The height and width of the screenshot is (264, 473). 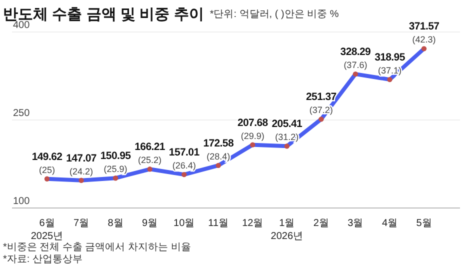 I want to click on y-tick-label: 100, so click(x=21, y=201).